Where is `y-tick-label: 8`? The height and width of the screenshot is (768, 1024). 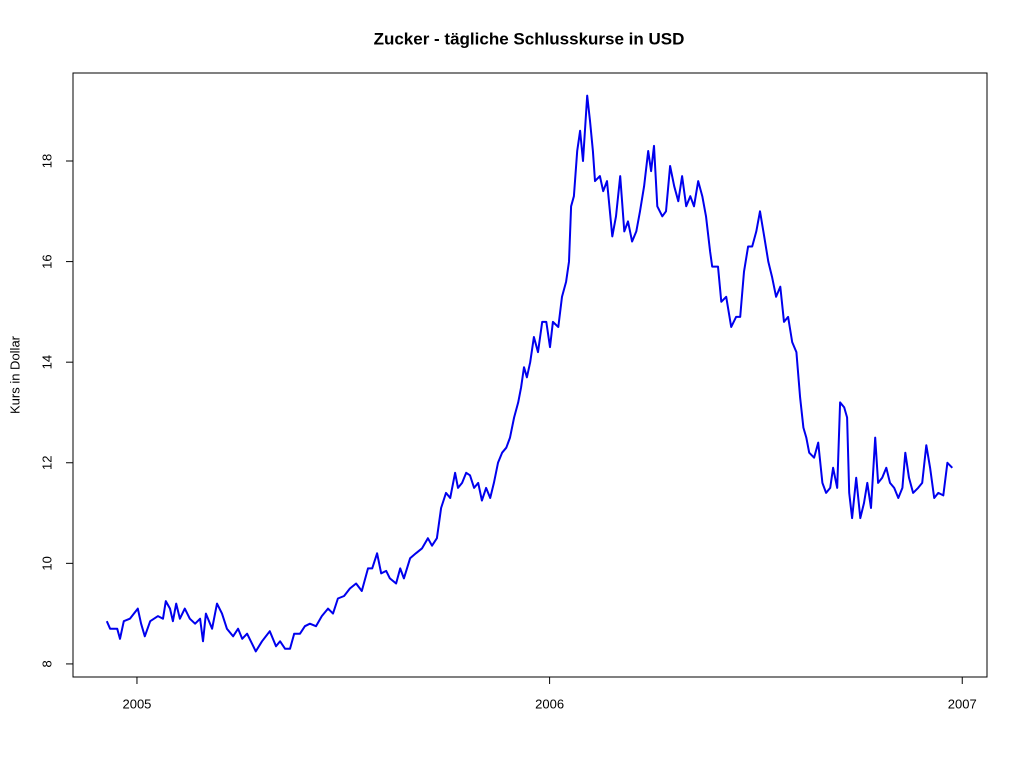
y-tick-label: 8 is located at coordinates (46, 663).